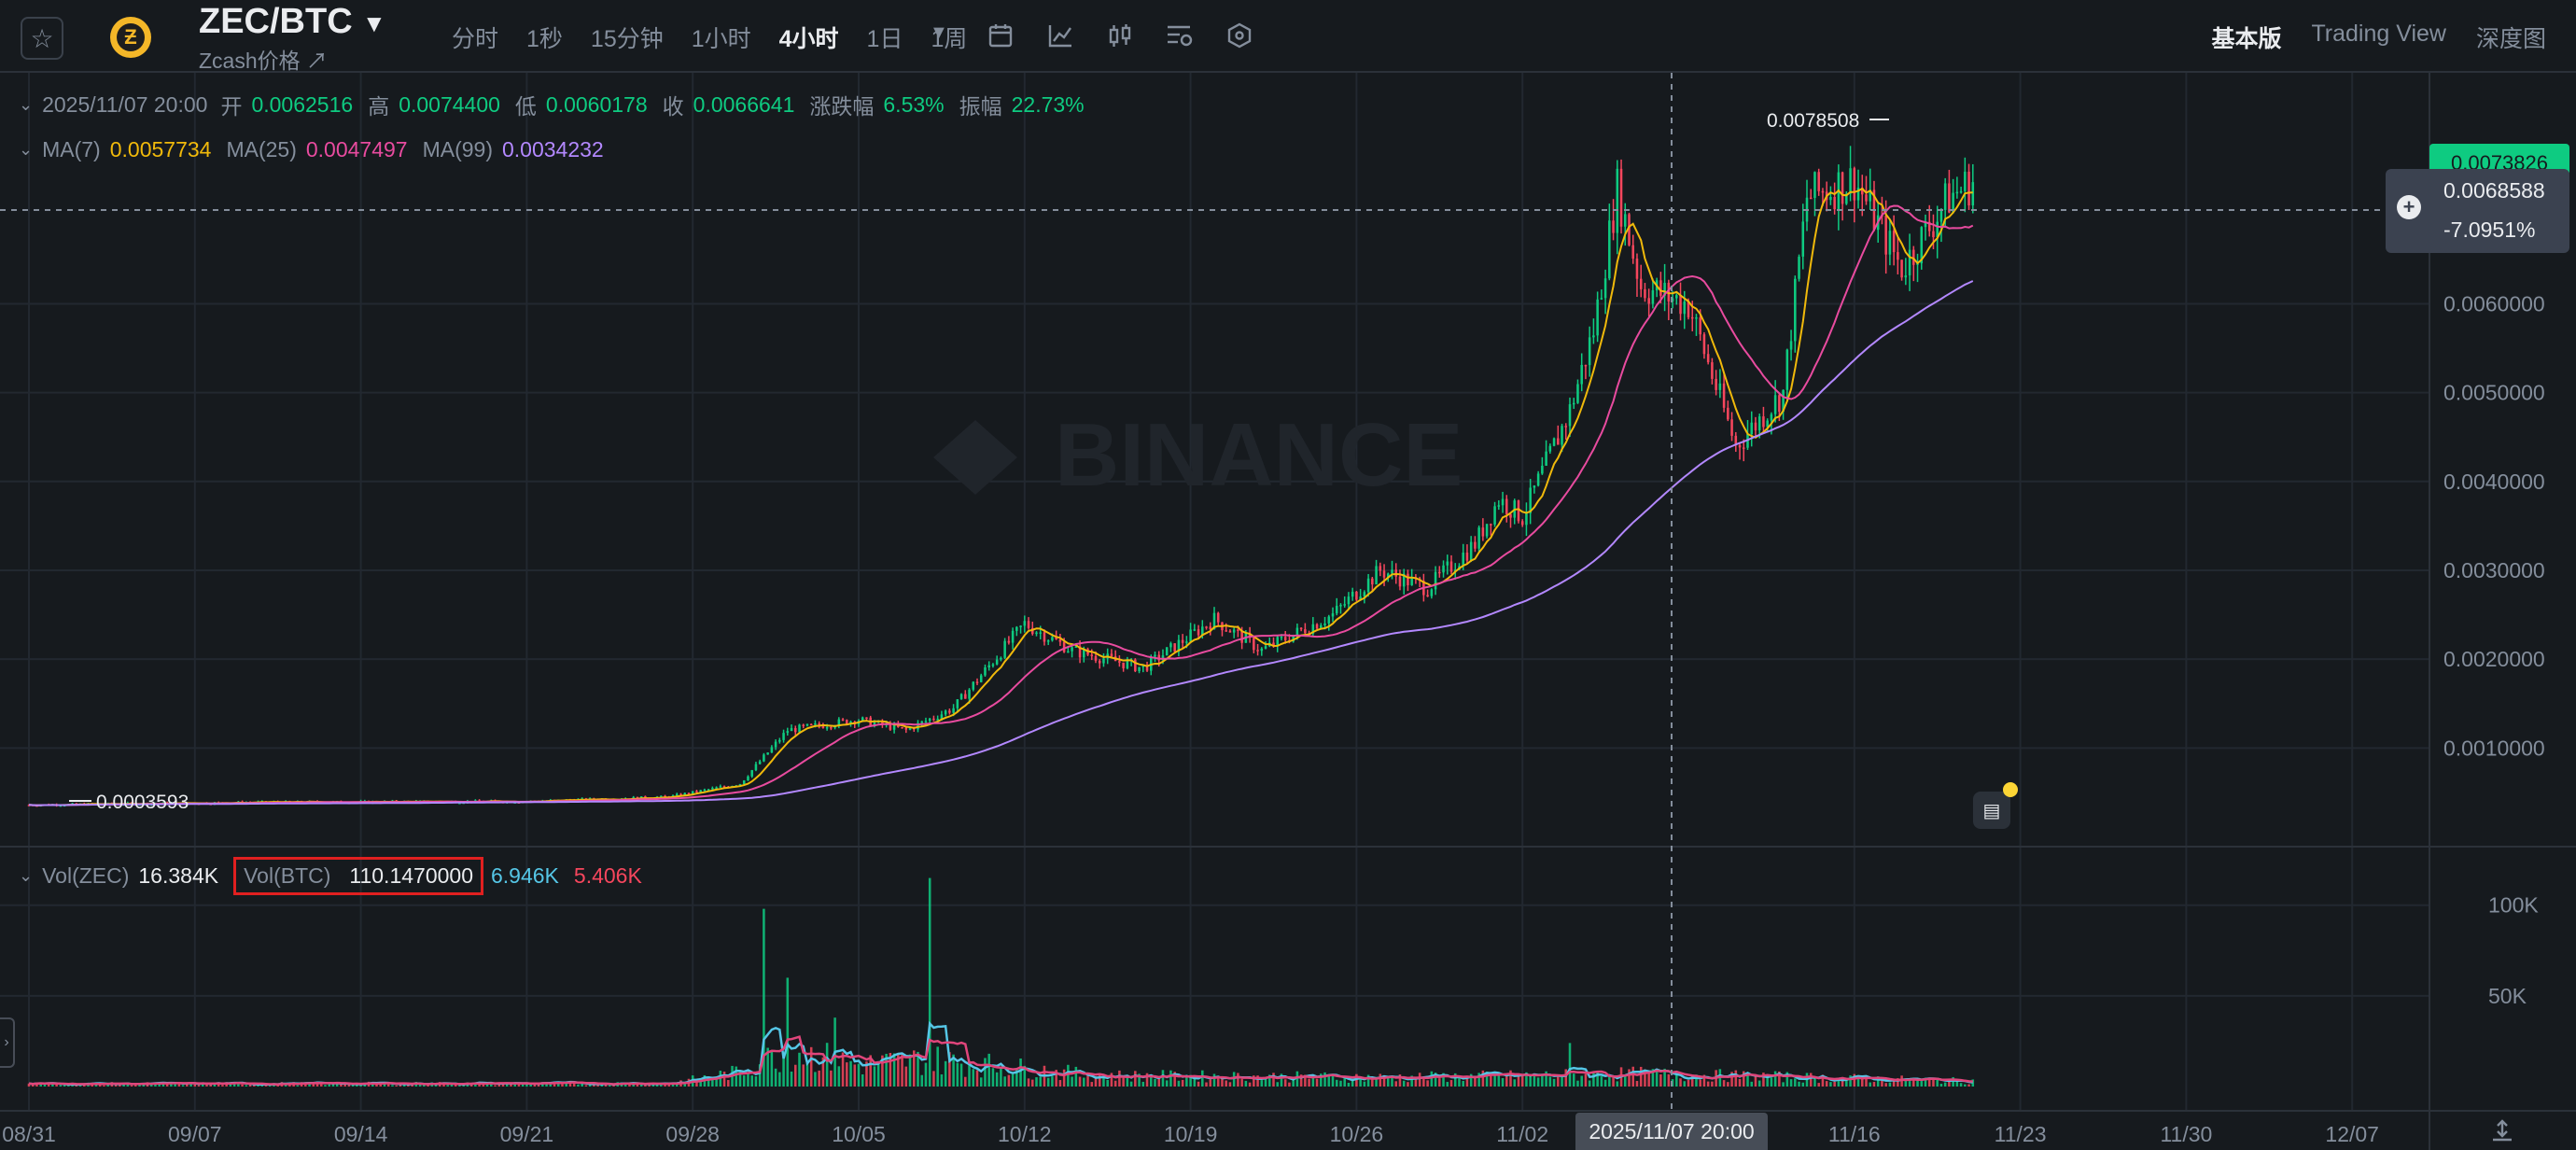 The image size is (2576, 1150). What do you see at coordinates (302, 104) in the screenshot?
I see `open-value: 0.0062516` at bounding box center [302, 104].